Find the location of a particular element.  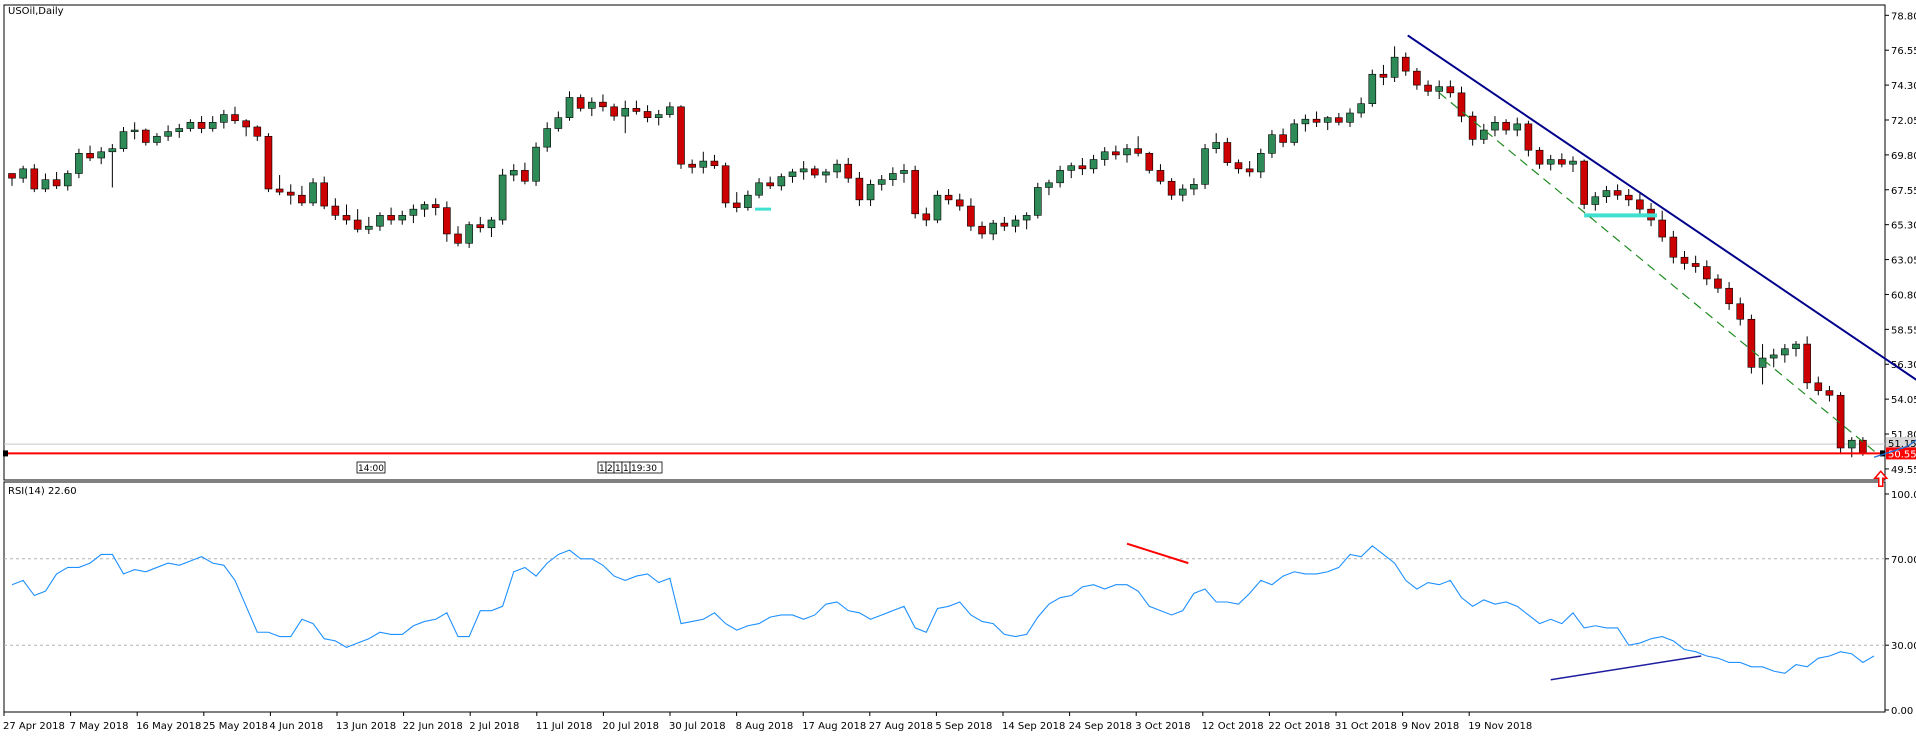

y-tick-label: 78.80 is located at coordinates (1903, 16).